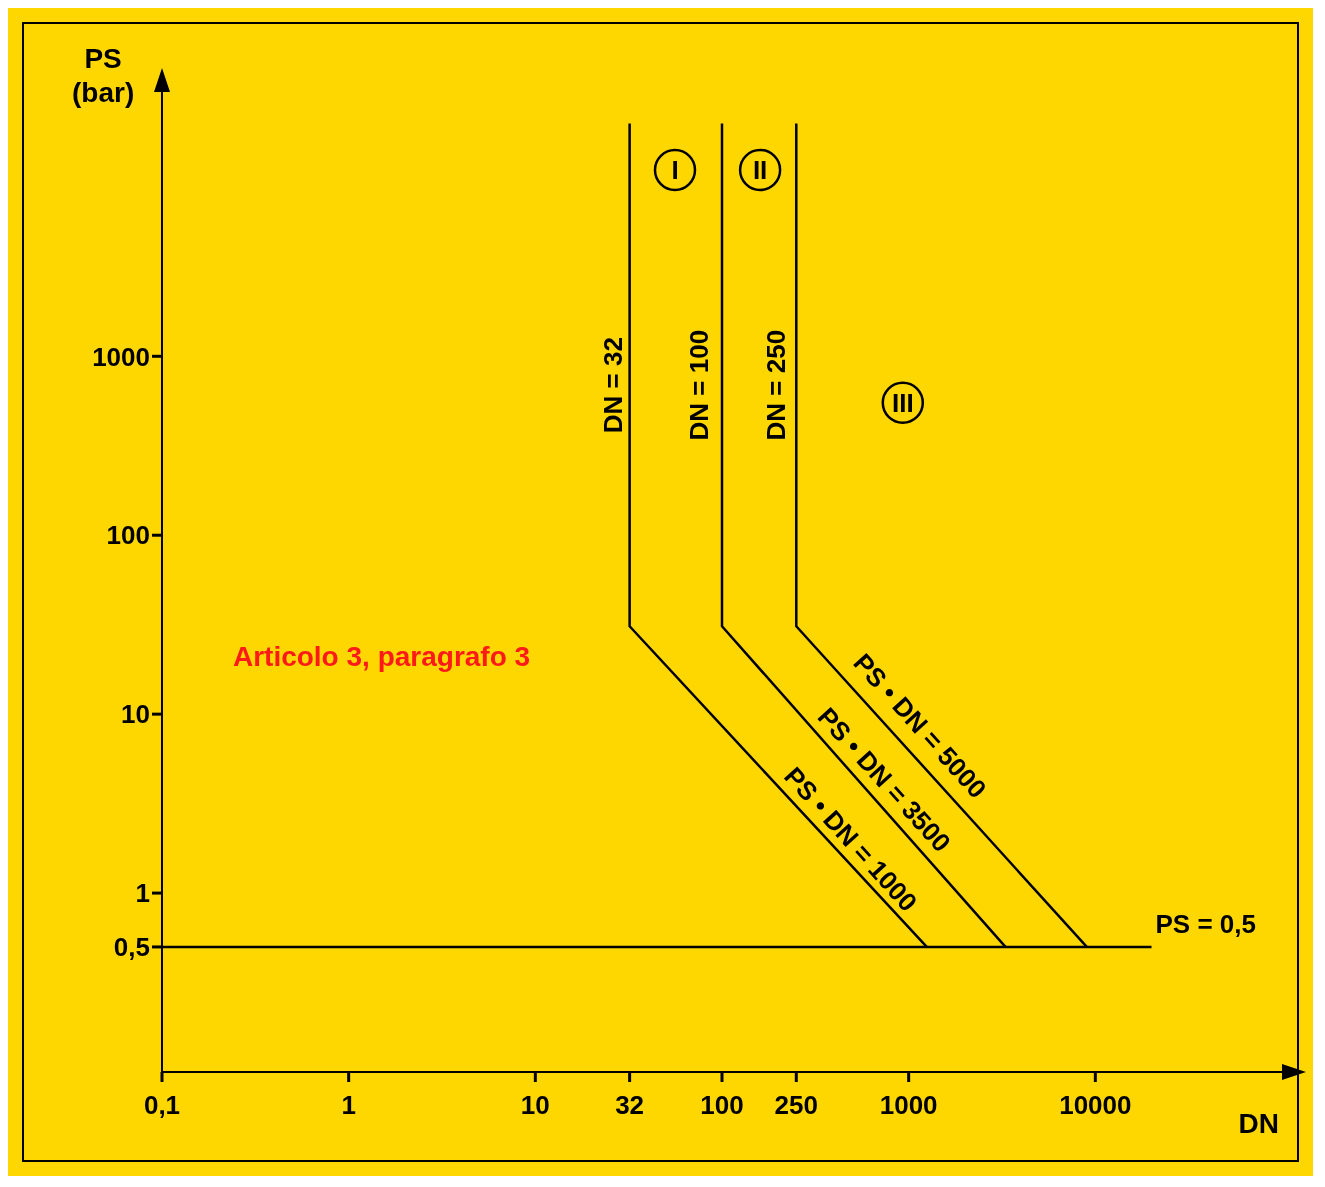 The width and height of the screenshot is (1325, 1187). Describe the element at coordinates (131, 947) in the screenshot. I see `y-tick-label: 0,5` at that location.